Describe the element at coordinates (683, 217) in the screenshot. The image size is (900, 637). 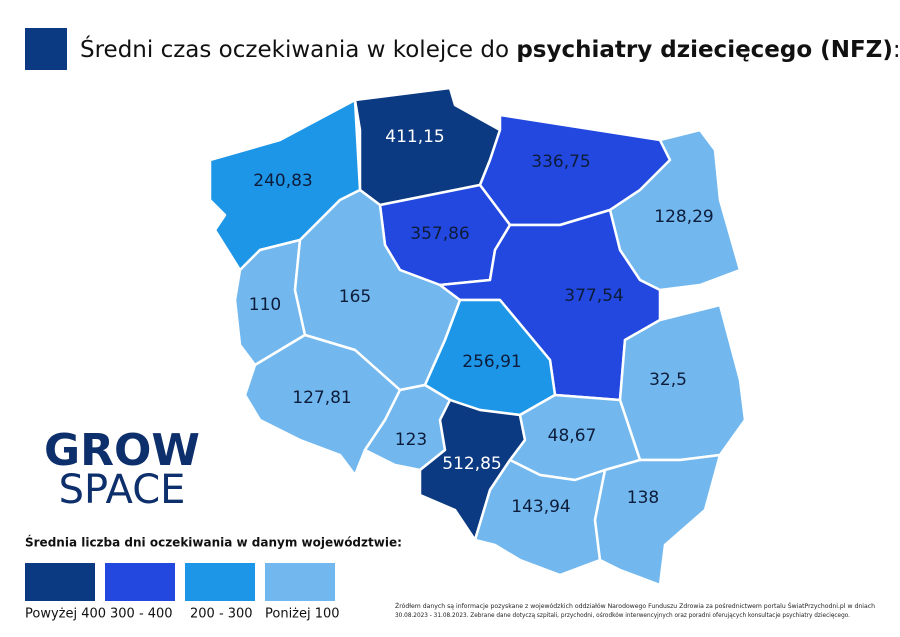
I see `region-label: 128,29` at that location.